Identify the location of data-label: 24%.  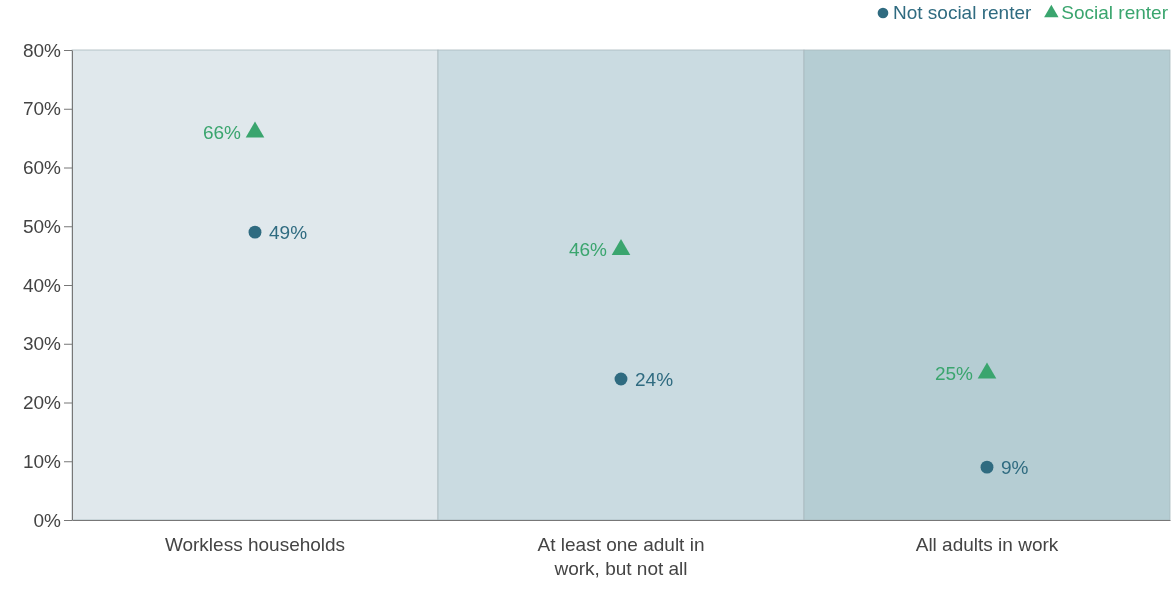
(654, 379).